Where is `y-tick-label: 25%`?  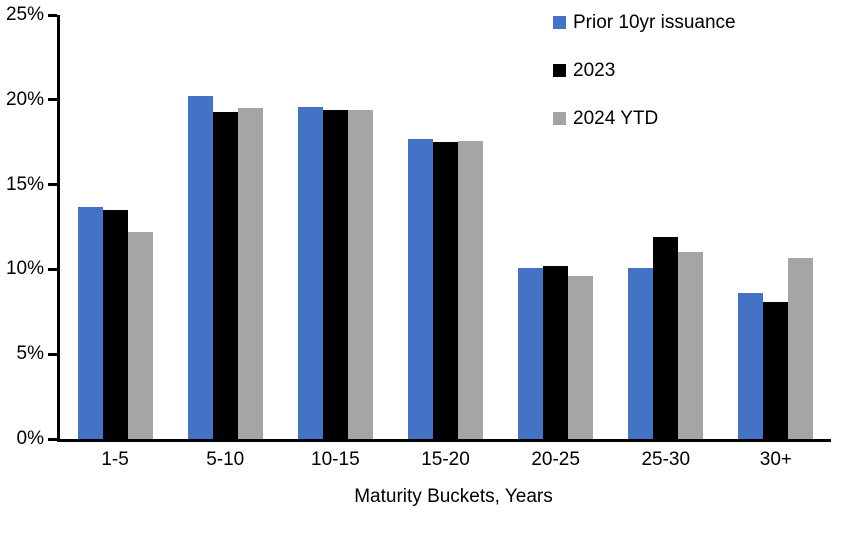
y-tick-label: 25% is located at coordinates (24, 14).